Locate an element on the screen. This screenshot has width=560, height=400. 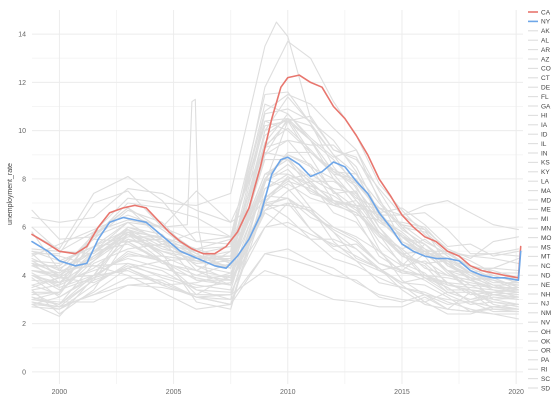
legend-label-oh: OH is located at coordinates (546, 332).